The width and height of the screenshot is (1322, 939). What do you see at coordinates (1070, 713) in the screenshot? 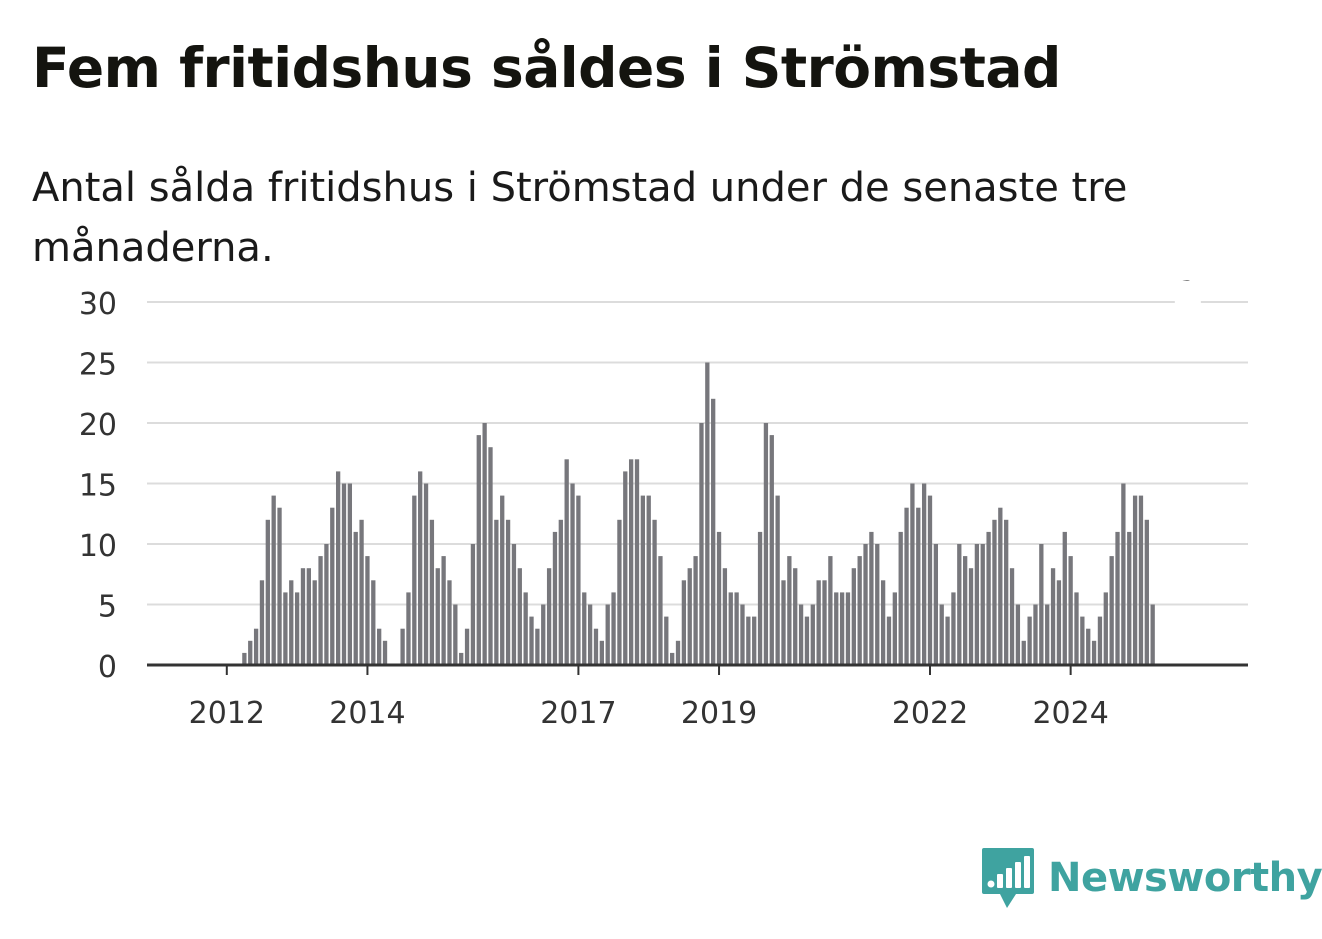
I see `x-tick-label: 2024` at bounding box center [1070, 713].